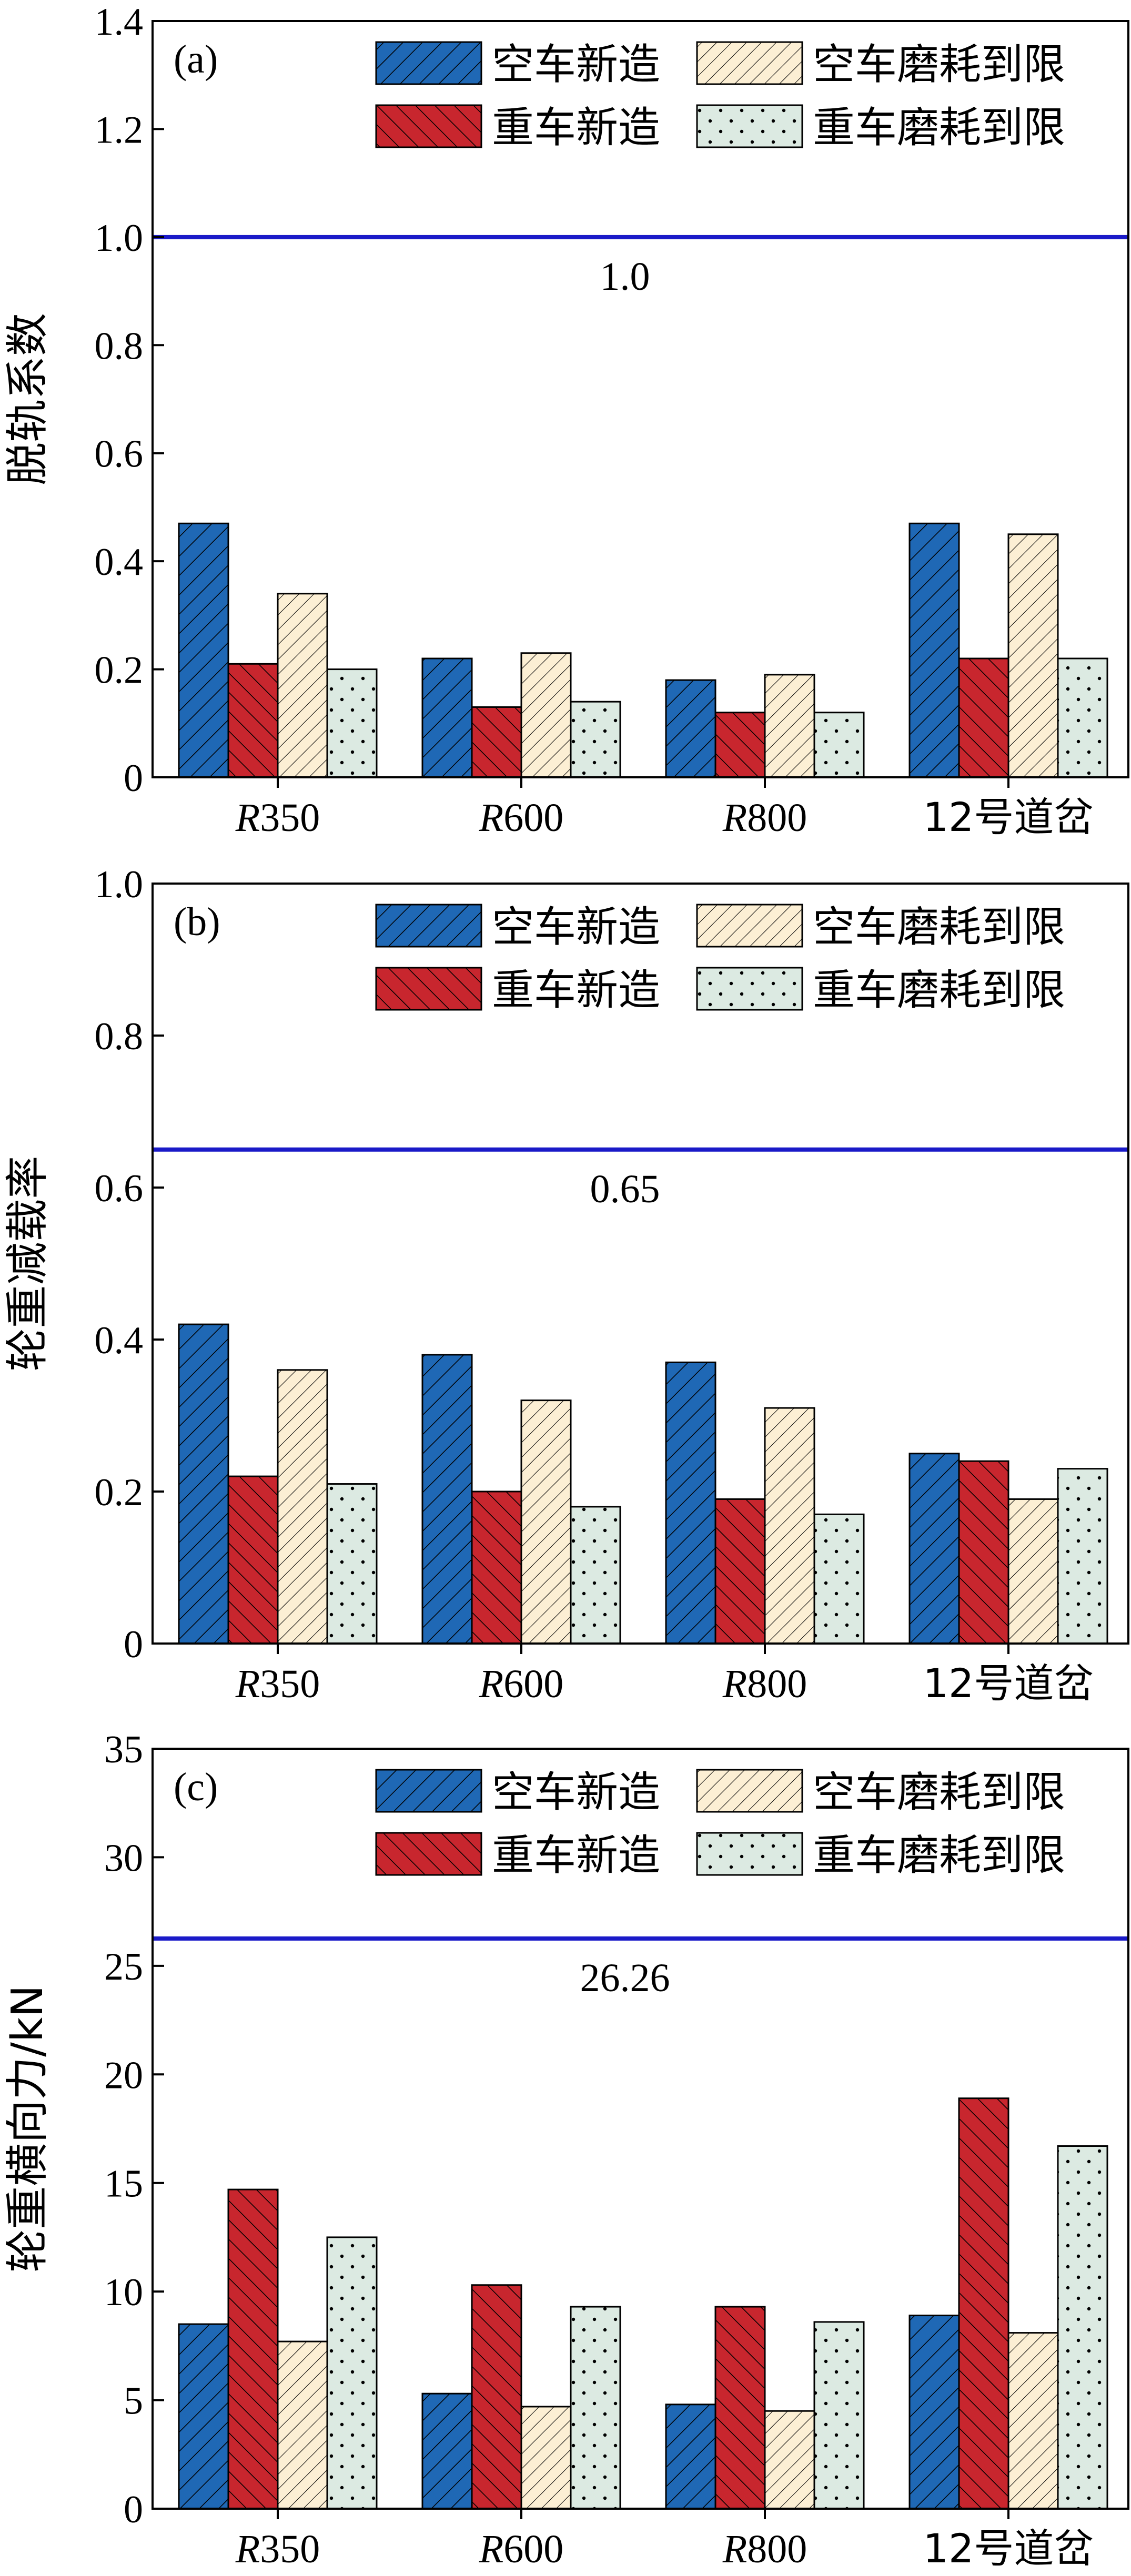  What do you see at coordinates (28, 1263) in the screenshot?
I see `y-axis-label: 轮重减载率` at bounding box center [28, 1263].